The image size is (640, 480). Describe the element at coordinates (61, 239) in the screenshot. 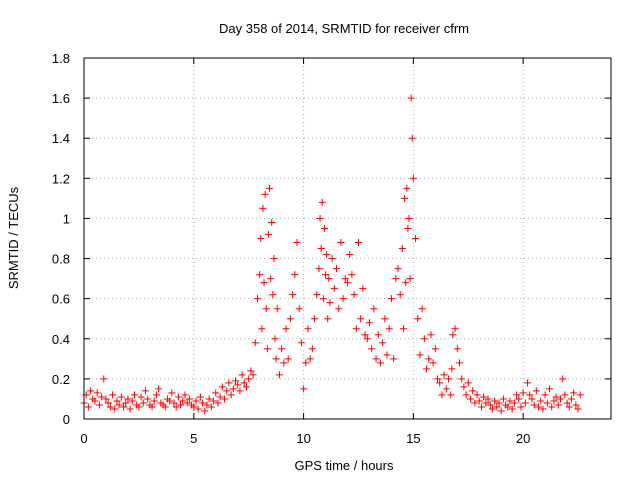

I see `y-tick-labels: 0 0.2 0.4 0.6 0.8 1 1.2 1.4 1.6 1.8` at that location.